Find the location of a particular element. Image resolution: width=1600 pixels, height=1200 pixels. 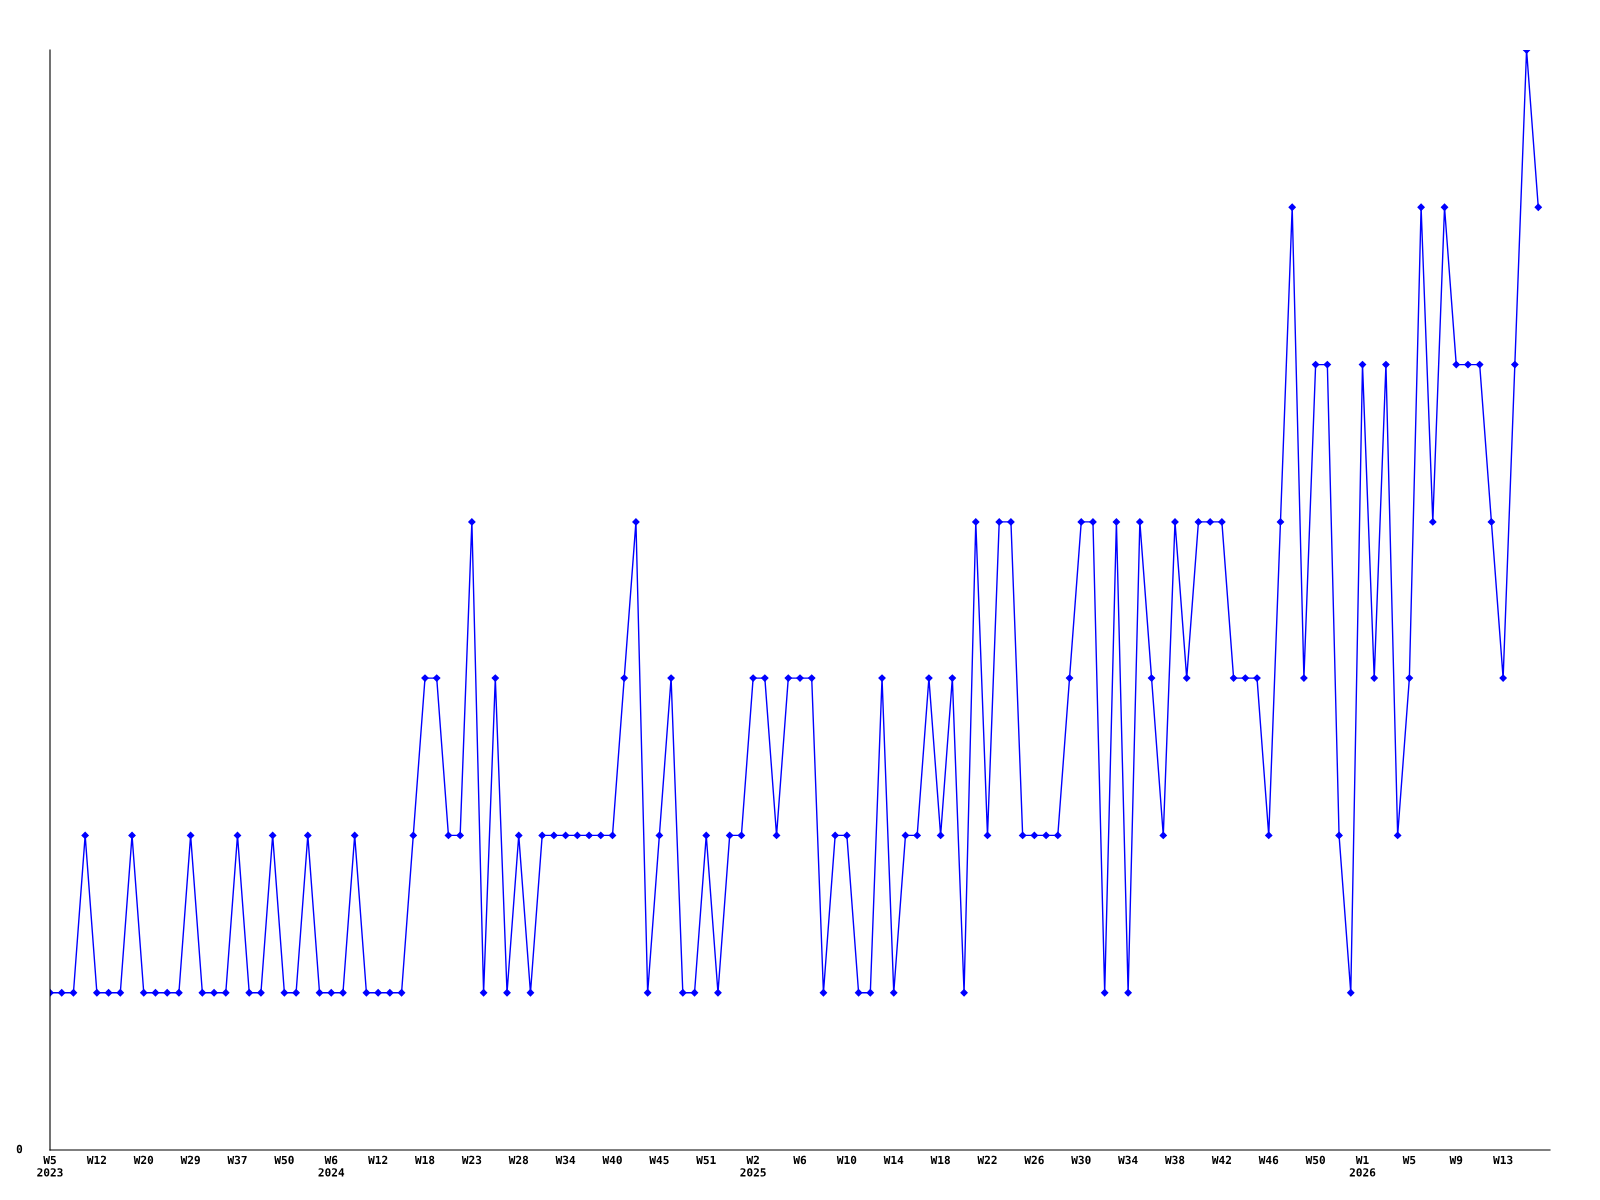

x-tick-label: W28 is located at coordinates (518, 1160).